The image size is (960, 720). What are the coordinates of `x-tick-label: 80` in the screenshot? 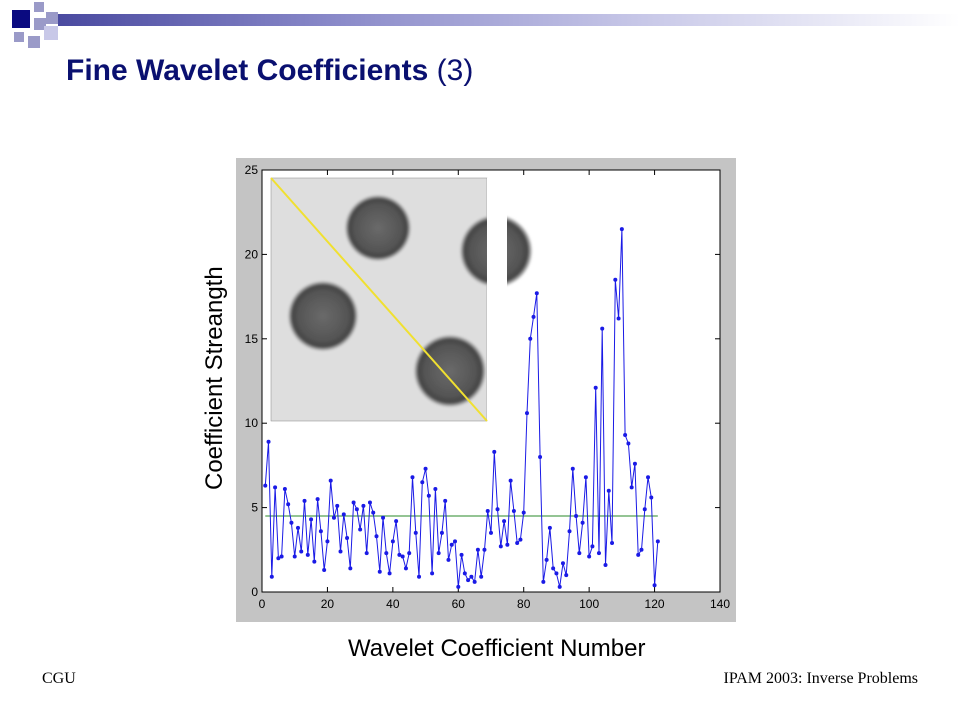 It's located at (524, 604).